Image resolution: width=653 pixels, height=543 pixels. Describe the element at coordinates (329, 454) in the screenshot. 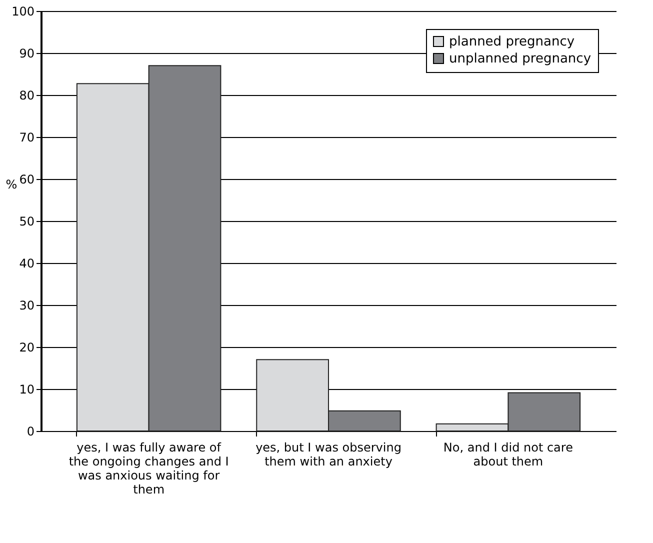

I see `x-tick-label: yes, but I was observing them with an anxiety` at that location.